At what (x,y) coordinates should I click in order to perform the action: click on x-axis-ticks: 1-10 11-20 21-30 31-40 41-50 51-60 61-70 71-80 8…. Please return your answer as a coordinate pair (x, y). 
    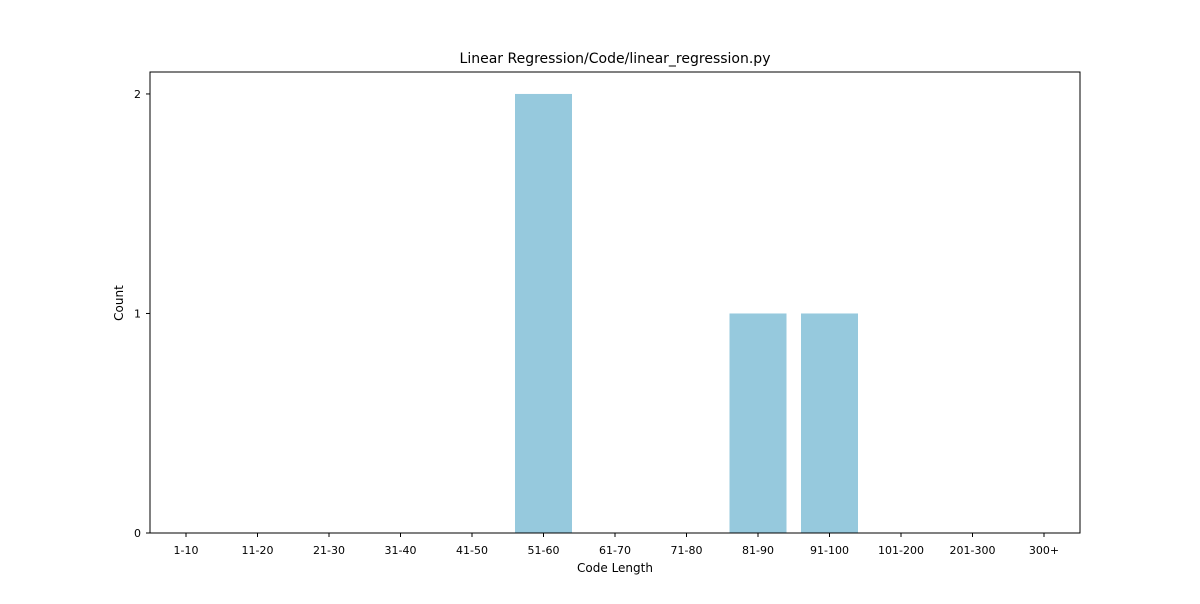
    Looking at the image, I should click on (616, 545).